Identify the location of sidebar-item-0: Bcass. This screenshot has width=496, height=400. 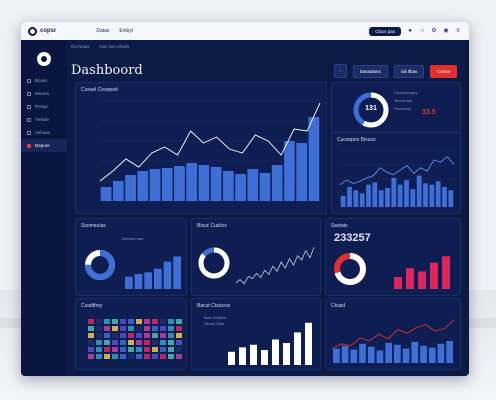
(44, 80).